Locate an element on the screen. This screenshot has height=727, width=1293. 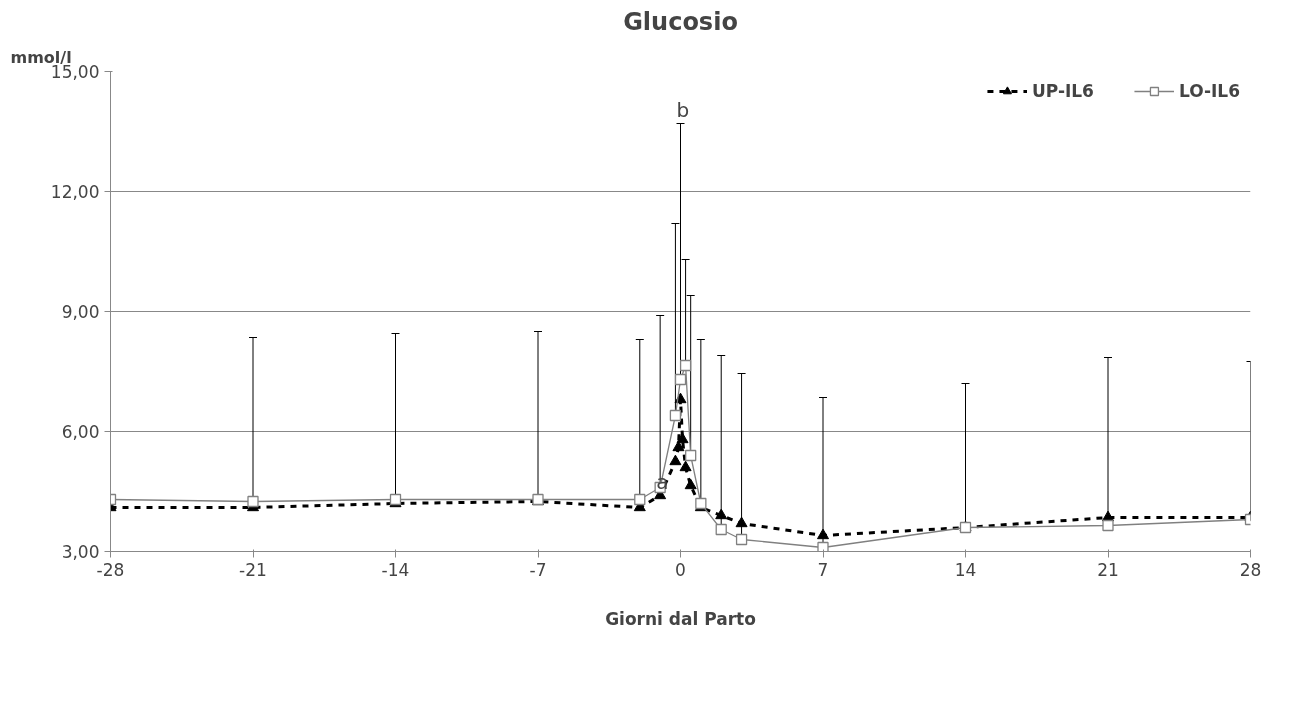
x-tick-label: -7 is located at coordinates (538, 569).